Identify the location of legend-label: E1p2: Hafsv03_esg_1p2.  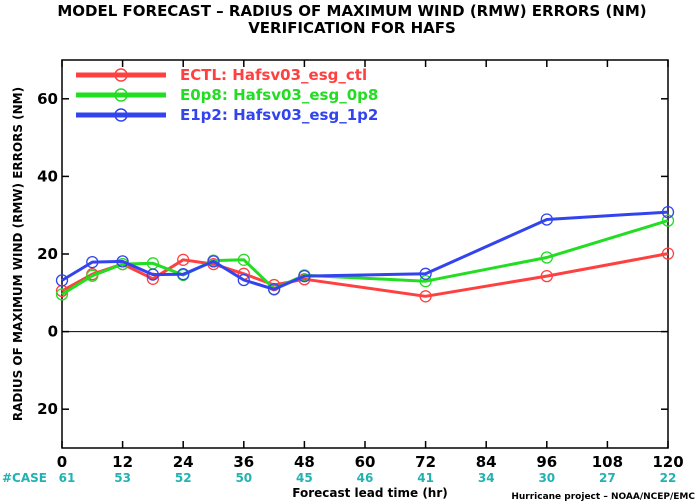
(279, 115).